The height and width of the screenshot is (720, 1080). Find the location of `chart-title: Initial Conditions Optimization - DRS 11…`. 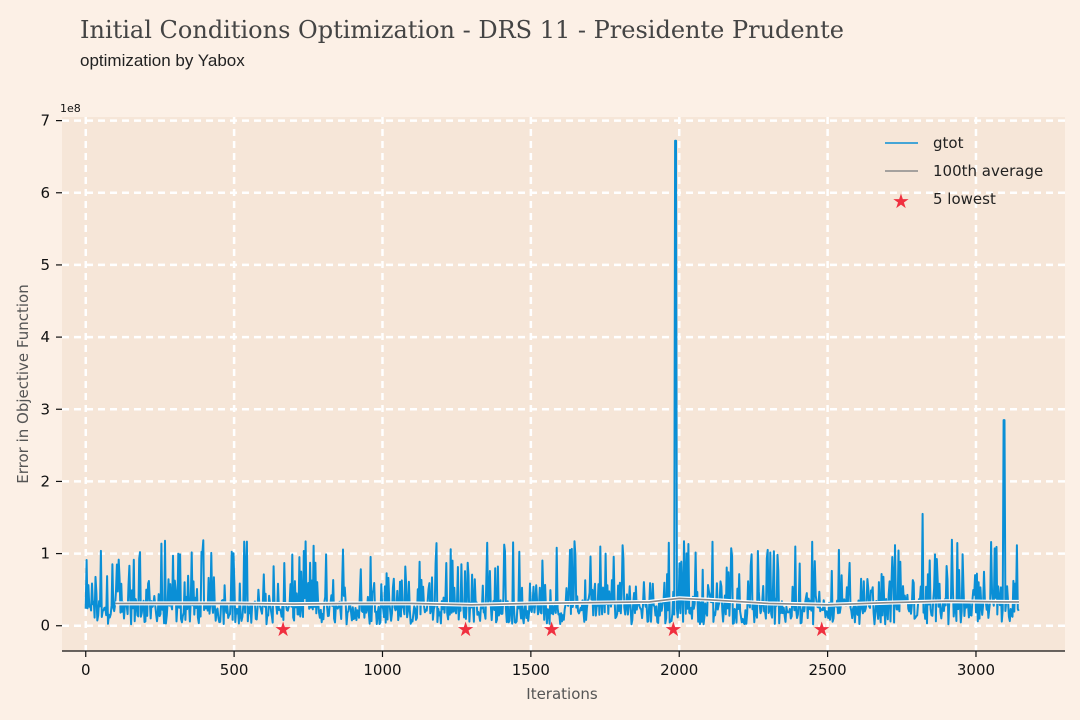

chart-title: Initial Conditions Optimization - DRS 11… is located at coordinates (462, 30).